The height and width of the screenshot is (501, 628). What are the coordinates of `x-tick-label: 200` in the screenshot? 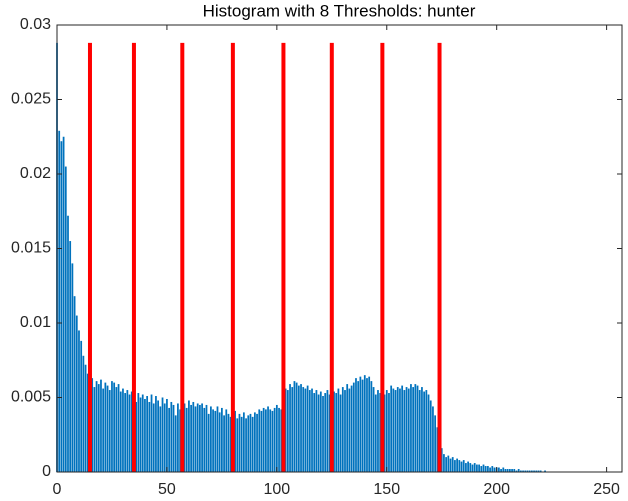 It's located at (496, 489).